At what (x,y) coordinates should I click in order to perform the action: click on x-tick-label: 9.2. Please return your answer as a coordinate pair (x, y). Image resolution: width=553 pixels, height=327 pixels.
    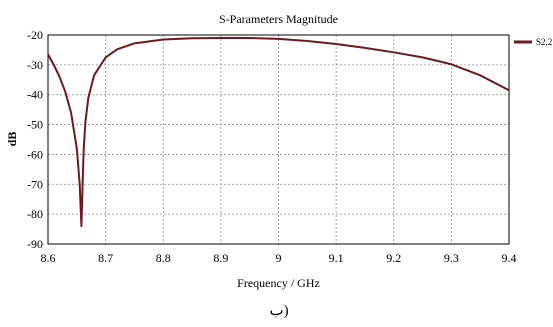
    Looking at the image, I should click on (393, 258).